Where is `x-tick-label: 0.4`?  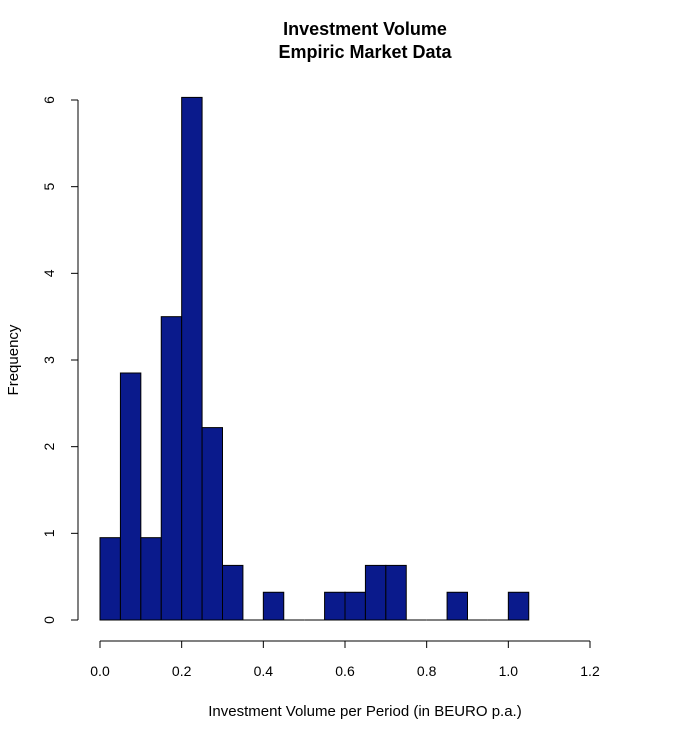
x-tick-label: 0.4 is located at coordinates (264, 671).